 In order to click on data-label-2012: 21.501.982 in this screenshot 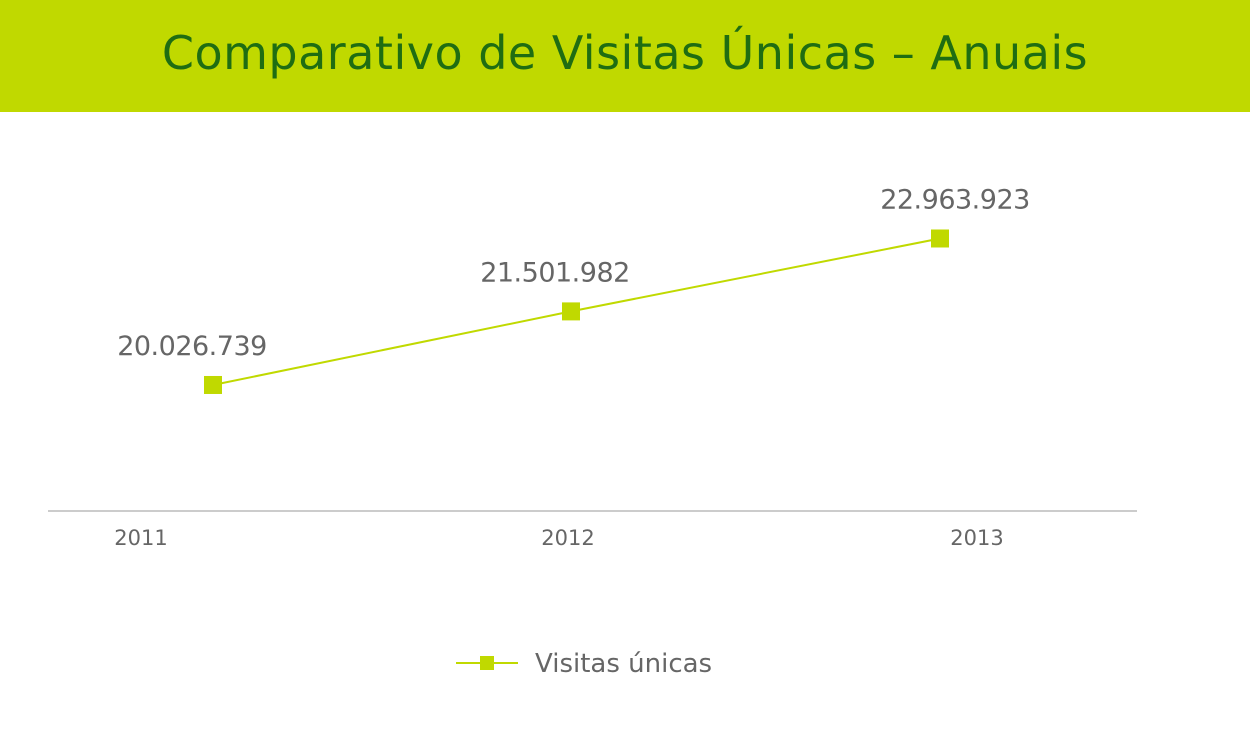, I will do `click(555, 272)`.